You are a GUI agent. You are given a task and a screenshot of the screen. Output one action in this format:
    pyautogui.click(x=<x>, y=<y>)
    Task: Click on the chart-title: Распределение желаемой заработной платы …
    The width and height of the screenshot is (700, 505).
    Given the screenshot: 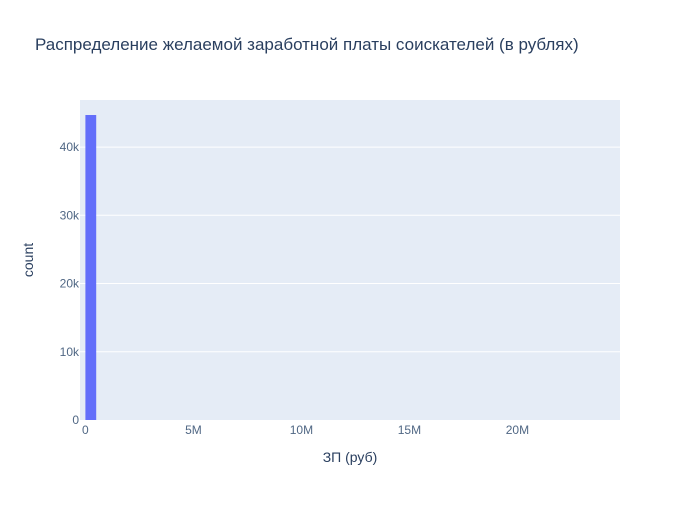 What is the action you would take?
    pyautogui.click(x=307, y=44)
    